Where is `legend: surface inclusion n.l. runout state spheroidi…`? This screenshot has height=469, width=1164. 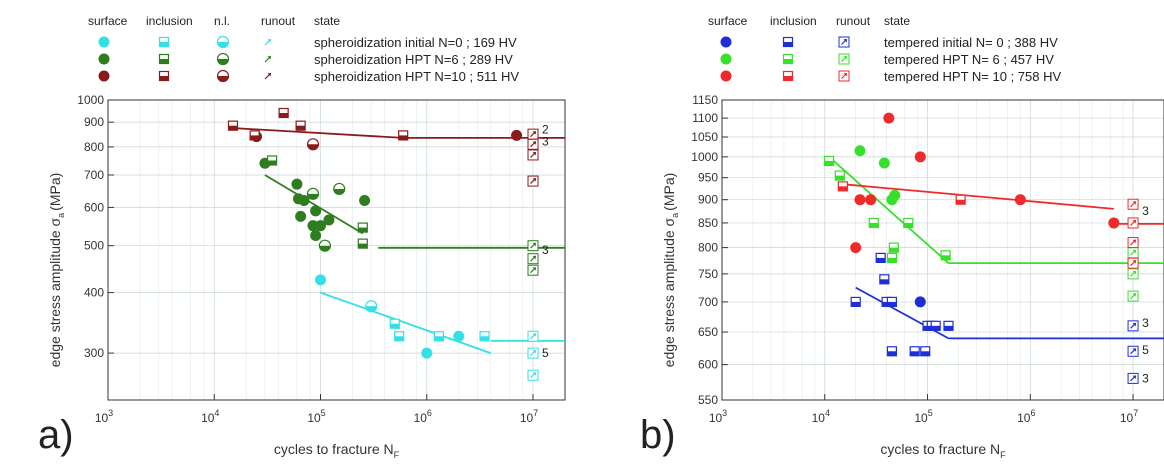
legend: surface inclusion n.l. runout state spheroidi… is located at coordinates (303, 49).